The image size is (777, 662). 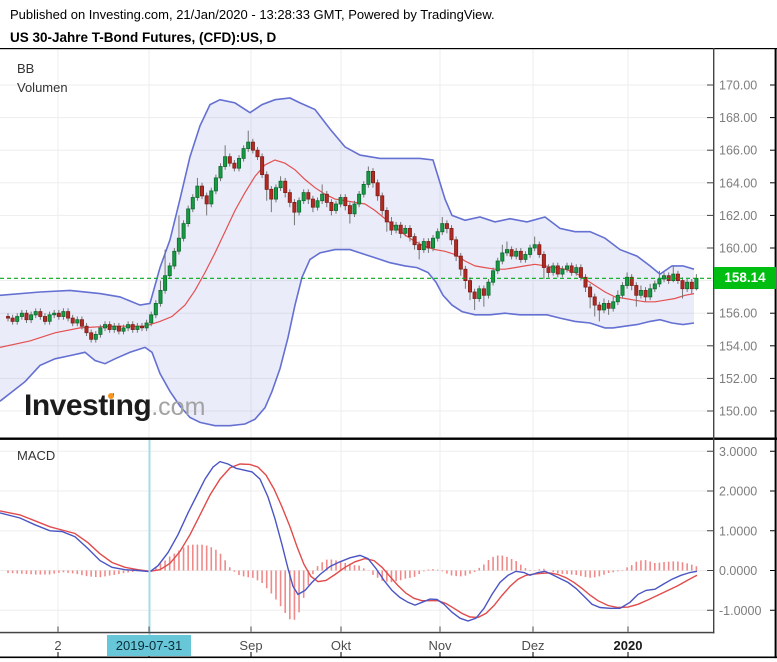 What do you see at coordinates (628, 645) in the screenshot?
I see `svg-text: 2020` at bounding box center [628, 645].